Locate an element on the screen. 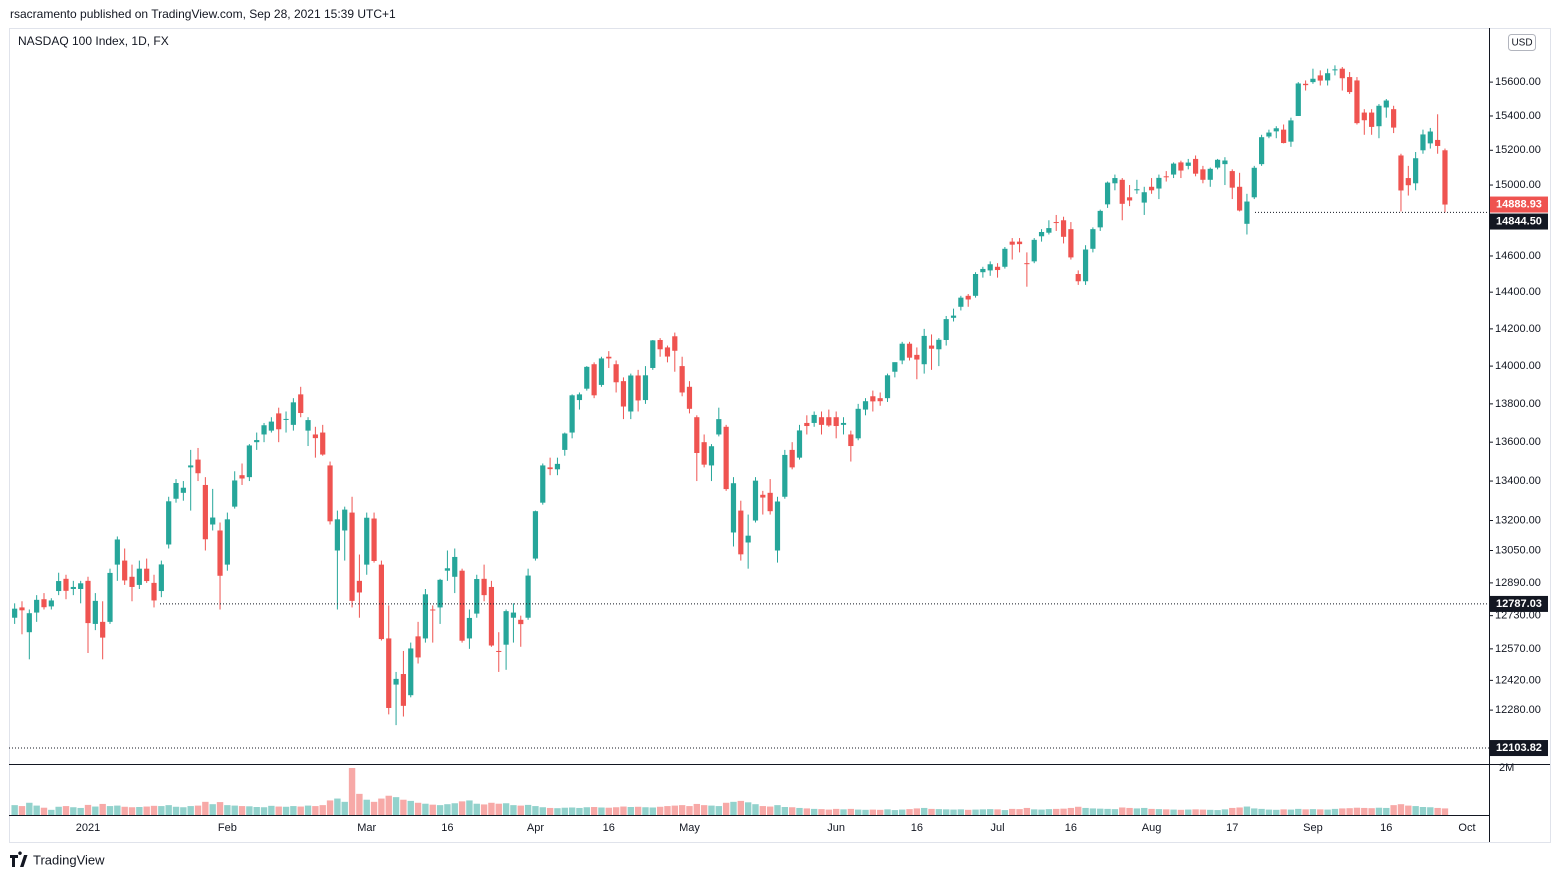 The width and height of the screenshot is (1565, 878). x-tick-label: Feb is located at coordinates (227, 828).